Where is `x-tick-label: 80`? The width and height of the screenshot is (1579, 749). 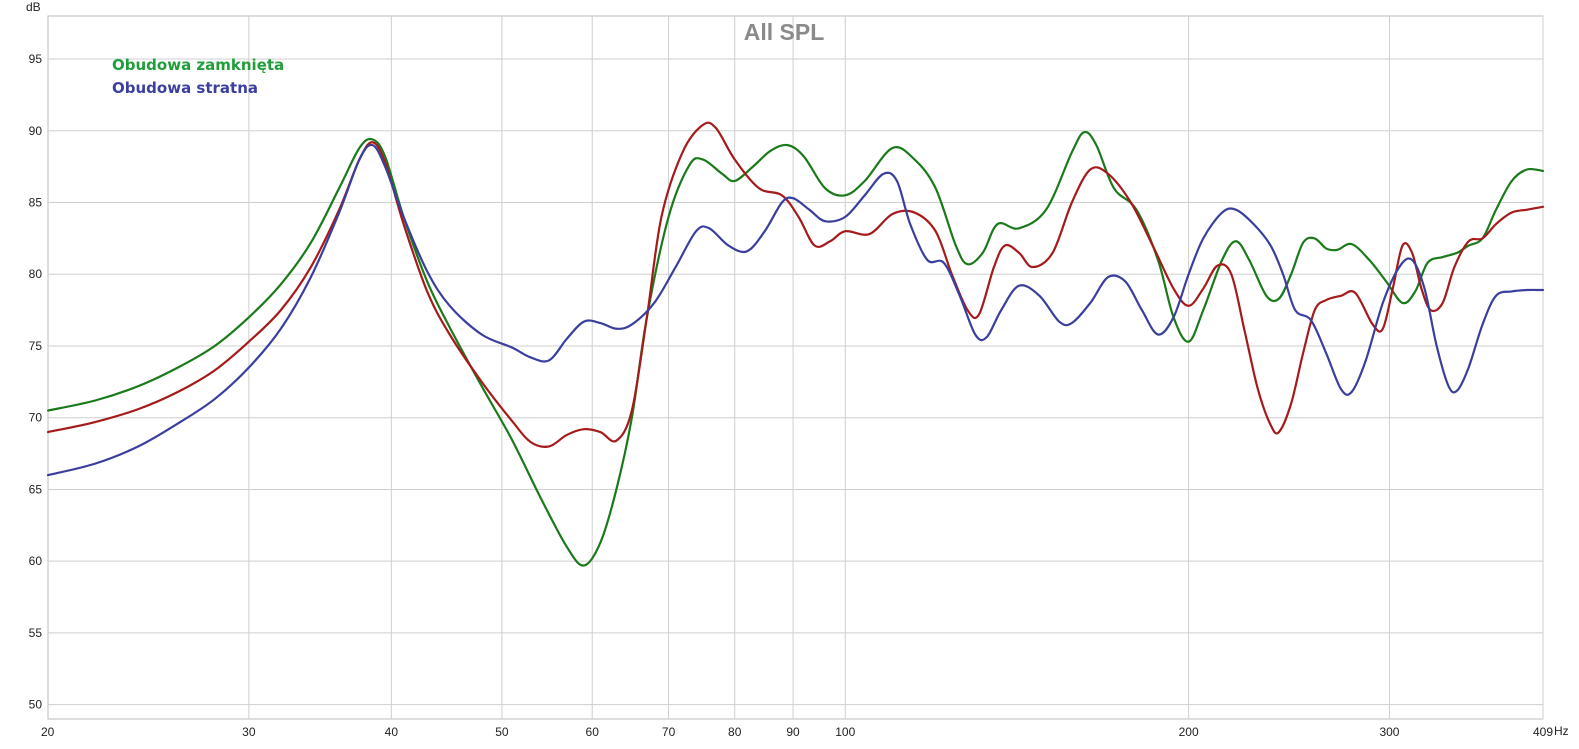 x-tick-label: 80 is located at coordinates (735, 732).